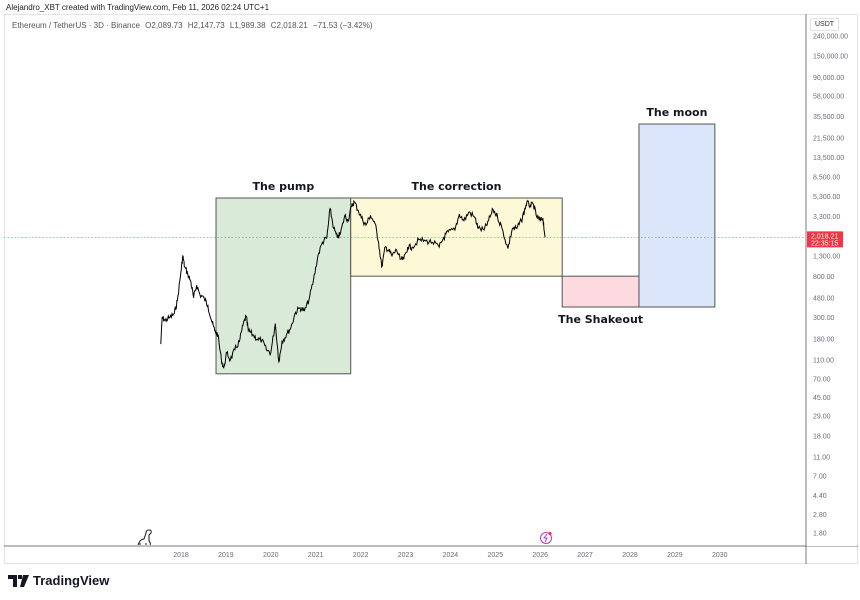  What do you see at coordinates (830, 56) in the screenshot?
I see `price-tick-label: 150,000.00` at bounding box center [830, 56].